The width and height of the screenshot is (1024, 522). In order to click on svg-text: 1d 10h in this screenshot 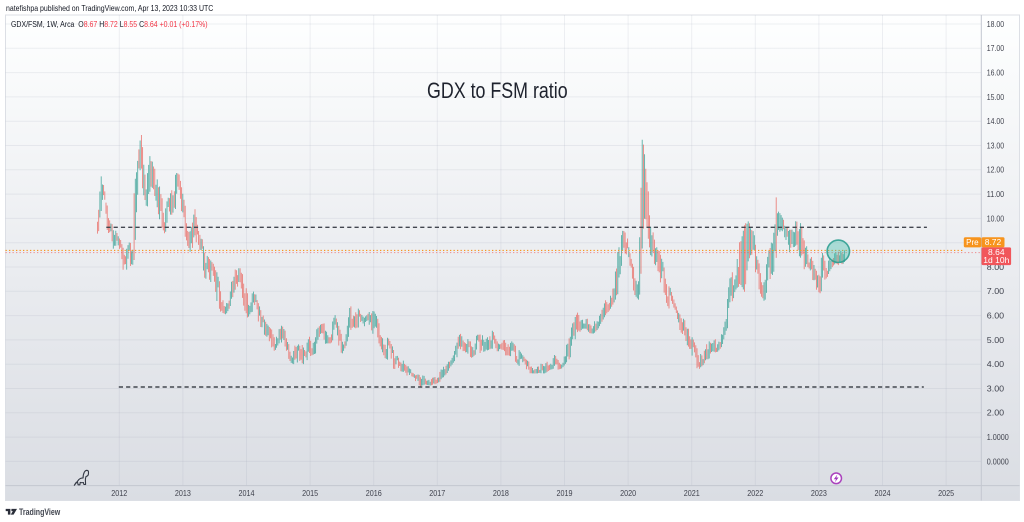, I will do `click(996, 260)`.